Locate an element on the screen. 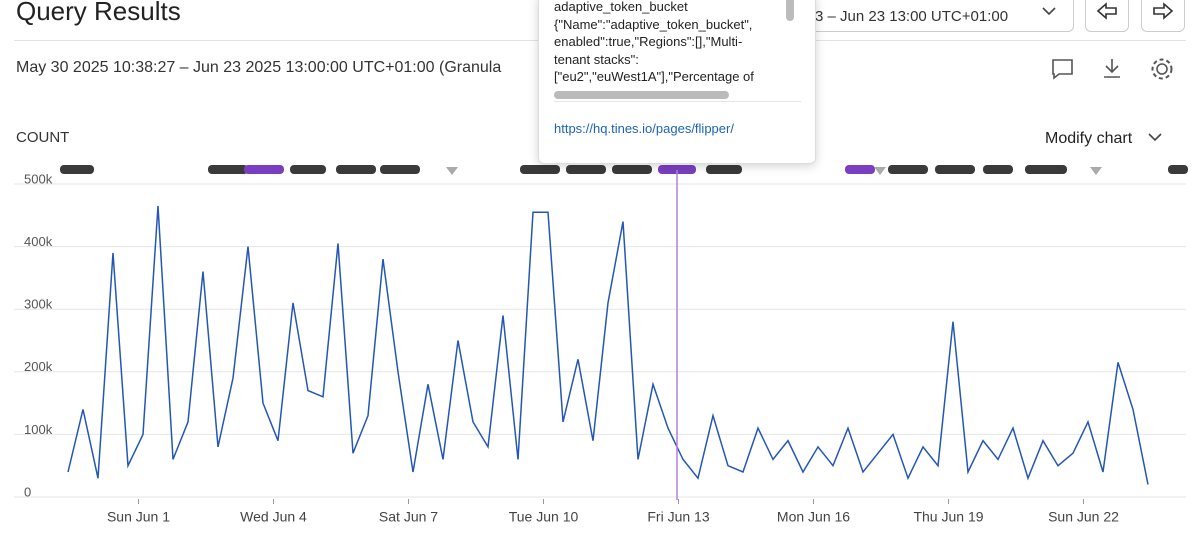  y-tick-label: 200k is located at coordinates (38, 366).